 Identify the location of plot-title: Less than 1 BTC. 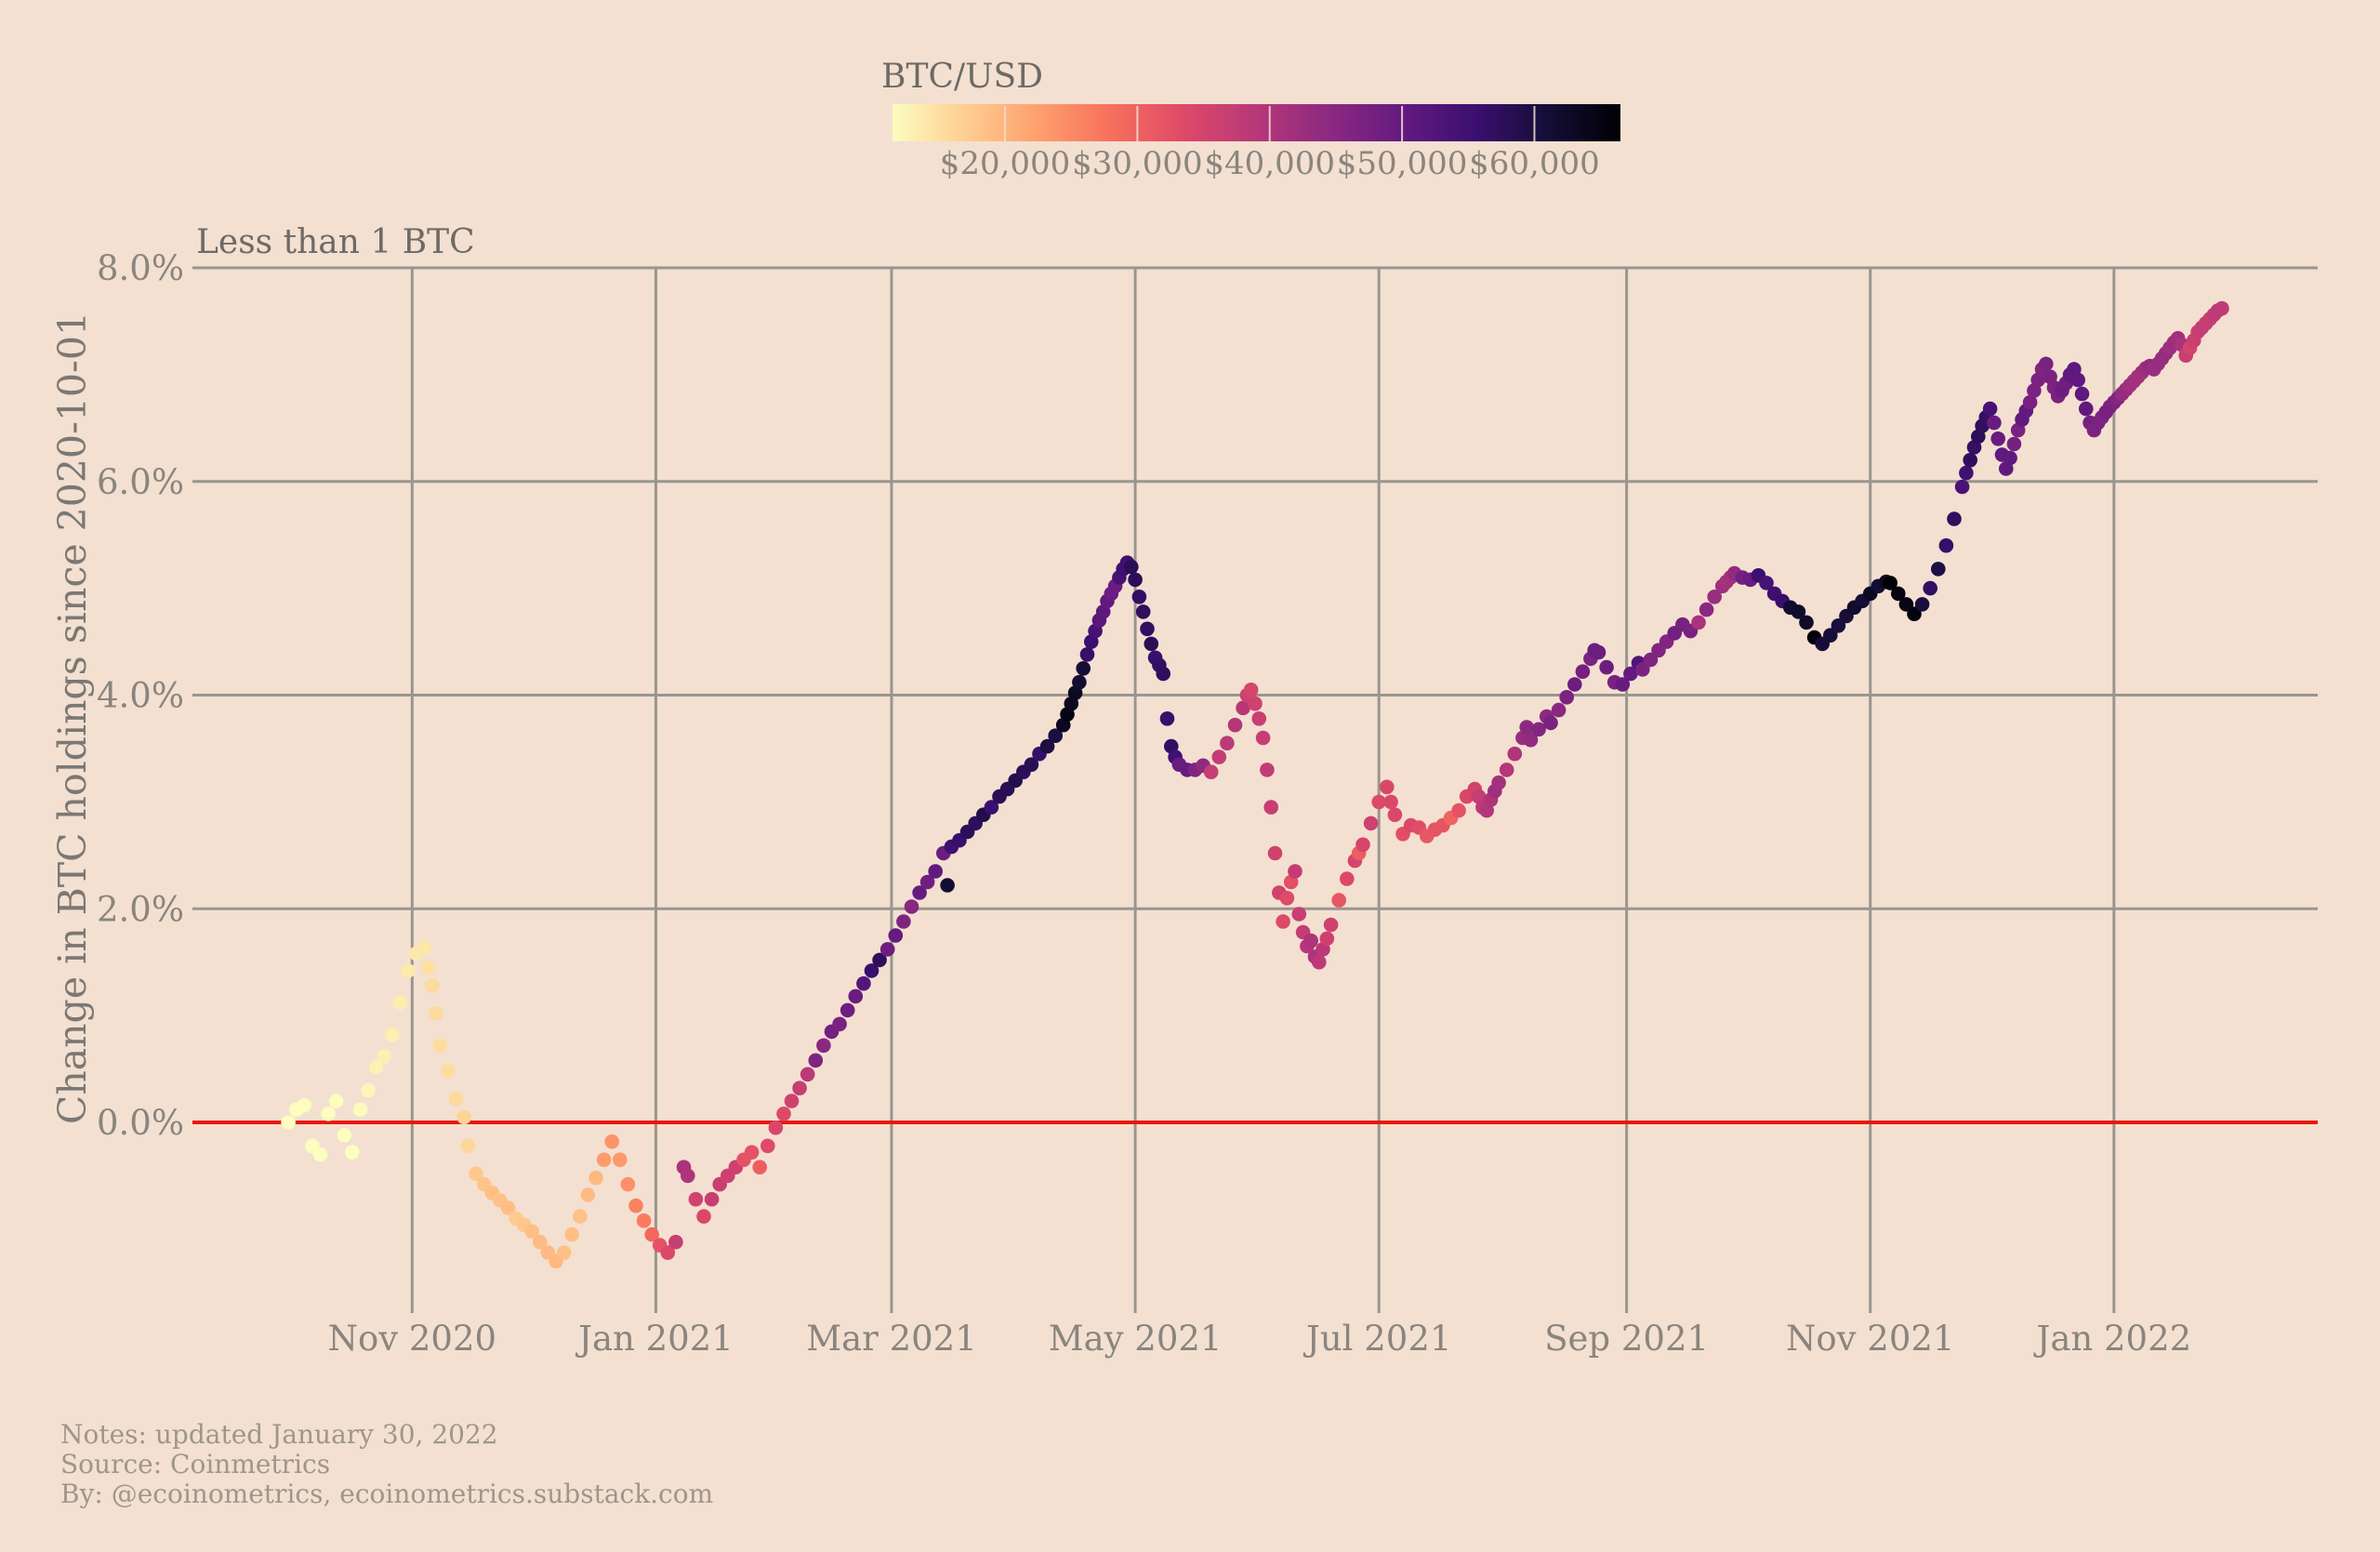
(335, 242).